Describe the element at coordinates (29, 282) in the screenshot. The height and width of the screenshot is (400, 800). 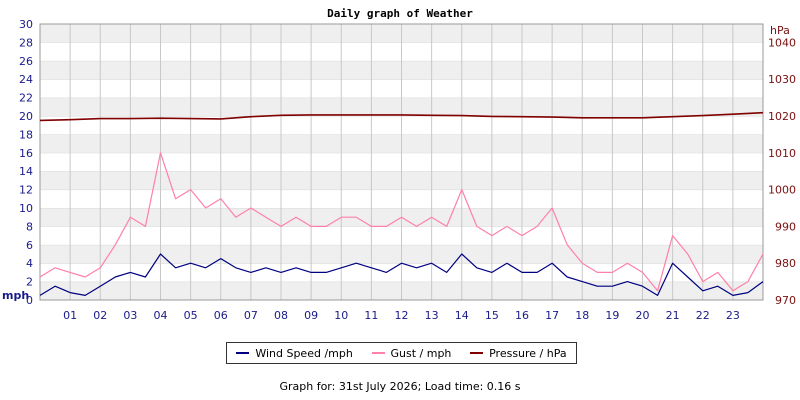
I see `left-tick-label: 2` at that location.